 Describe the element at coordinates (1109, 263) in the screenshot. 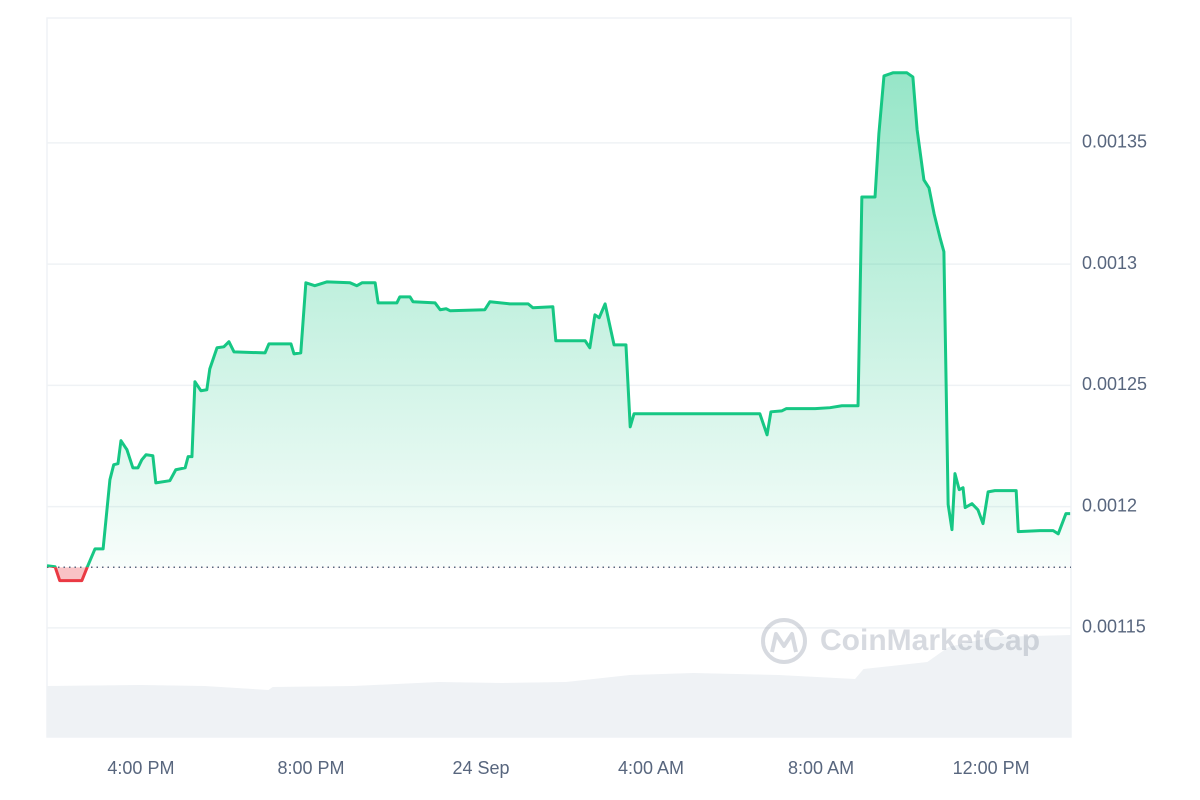

I see `y-tick-label: 0.0013` at that location.